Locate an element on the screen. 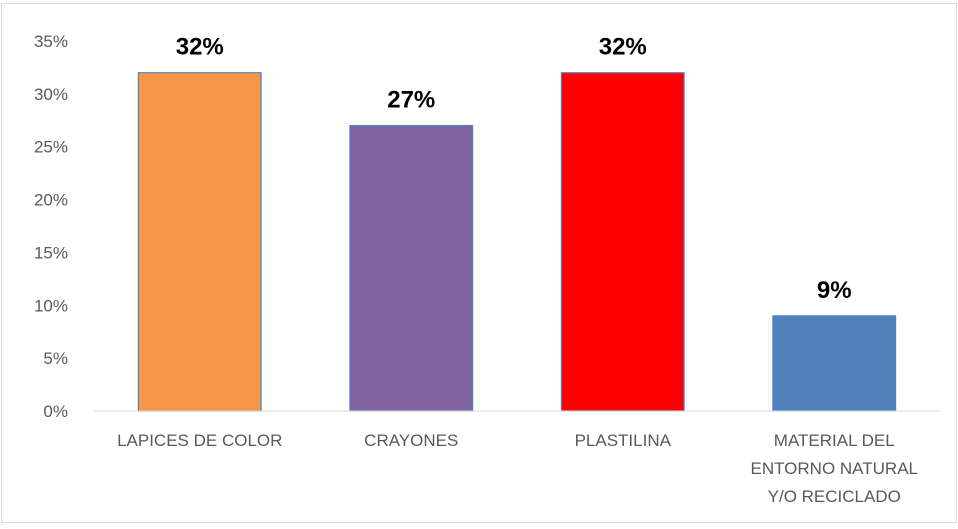  y-tick-label: 25% is located at coordinates (51, 147).